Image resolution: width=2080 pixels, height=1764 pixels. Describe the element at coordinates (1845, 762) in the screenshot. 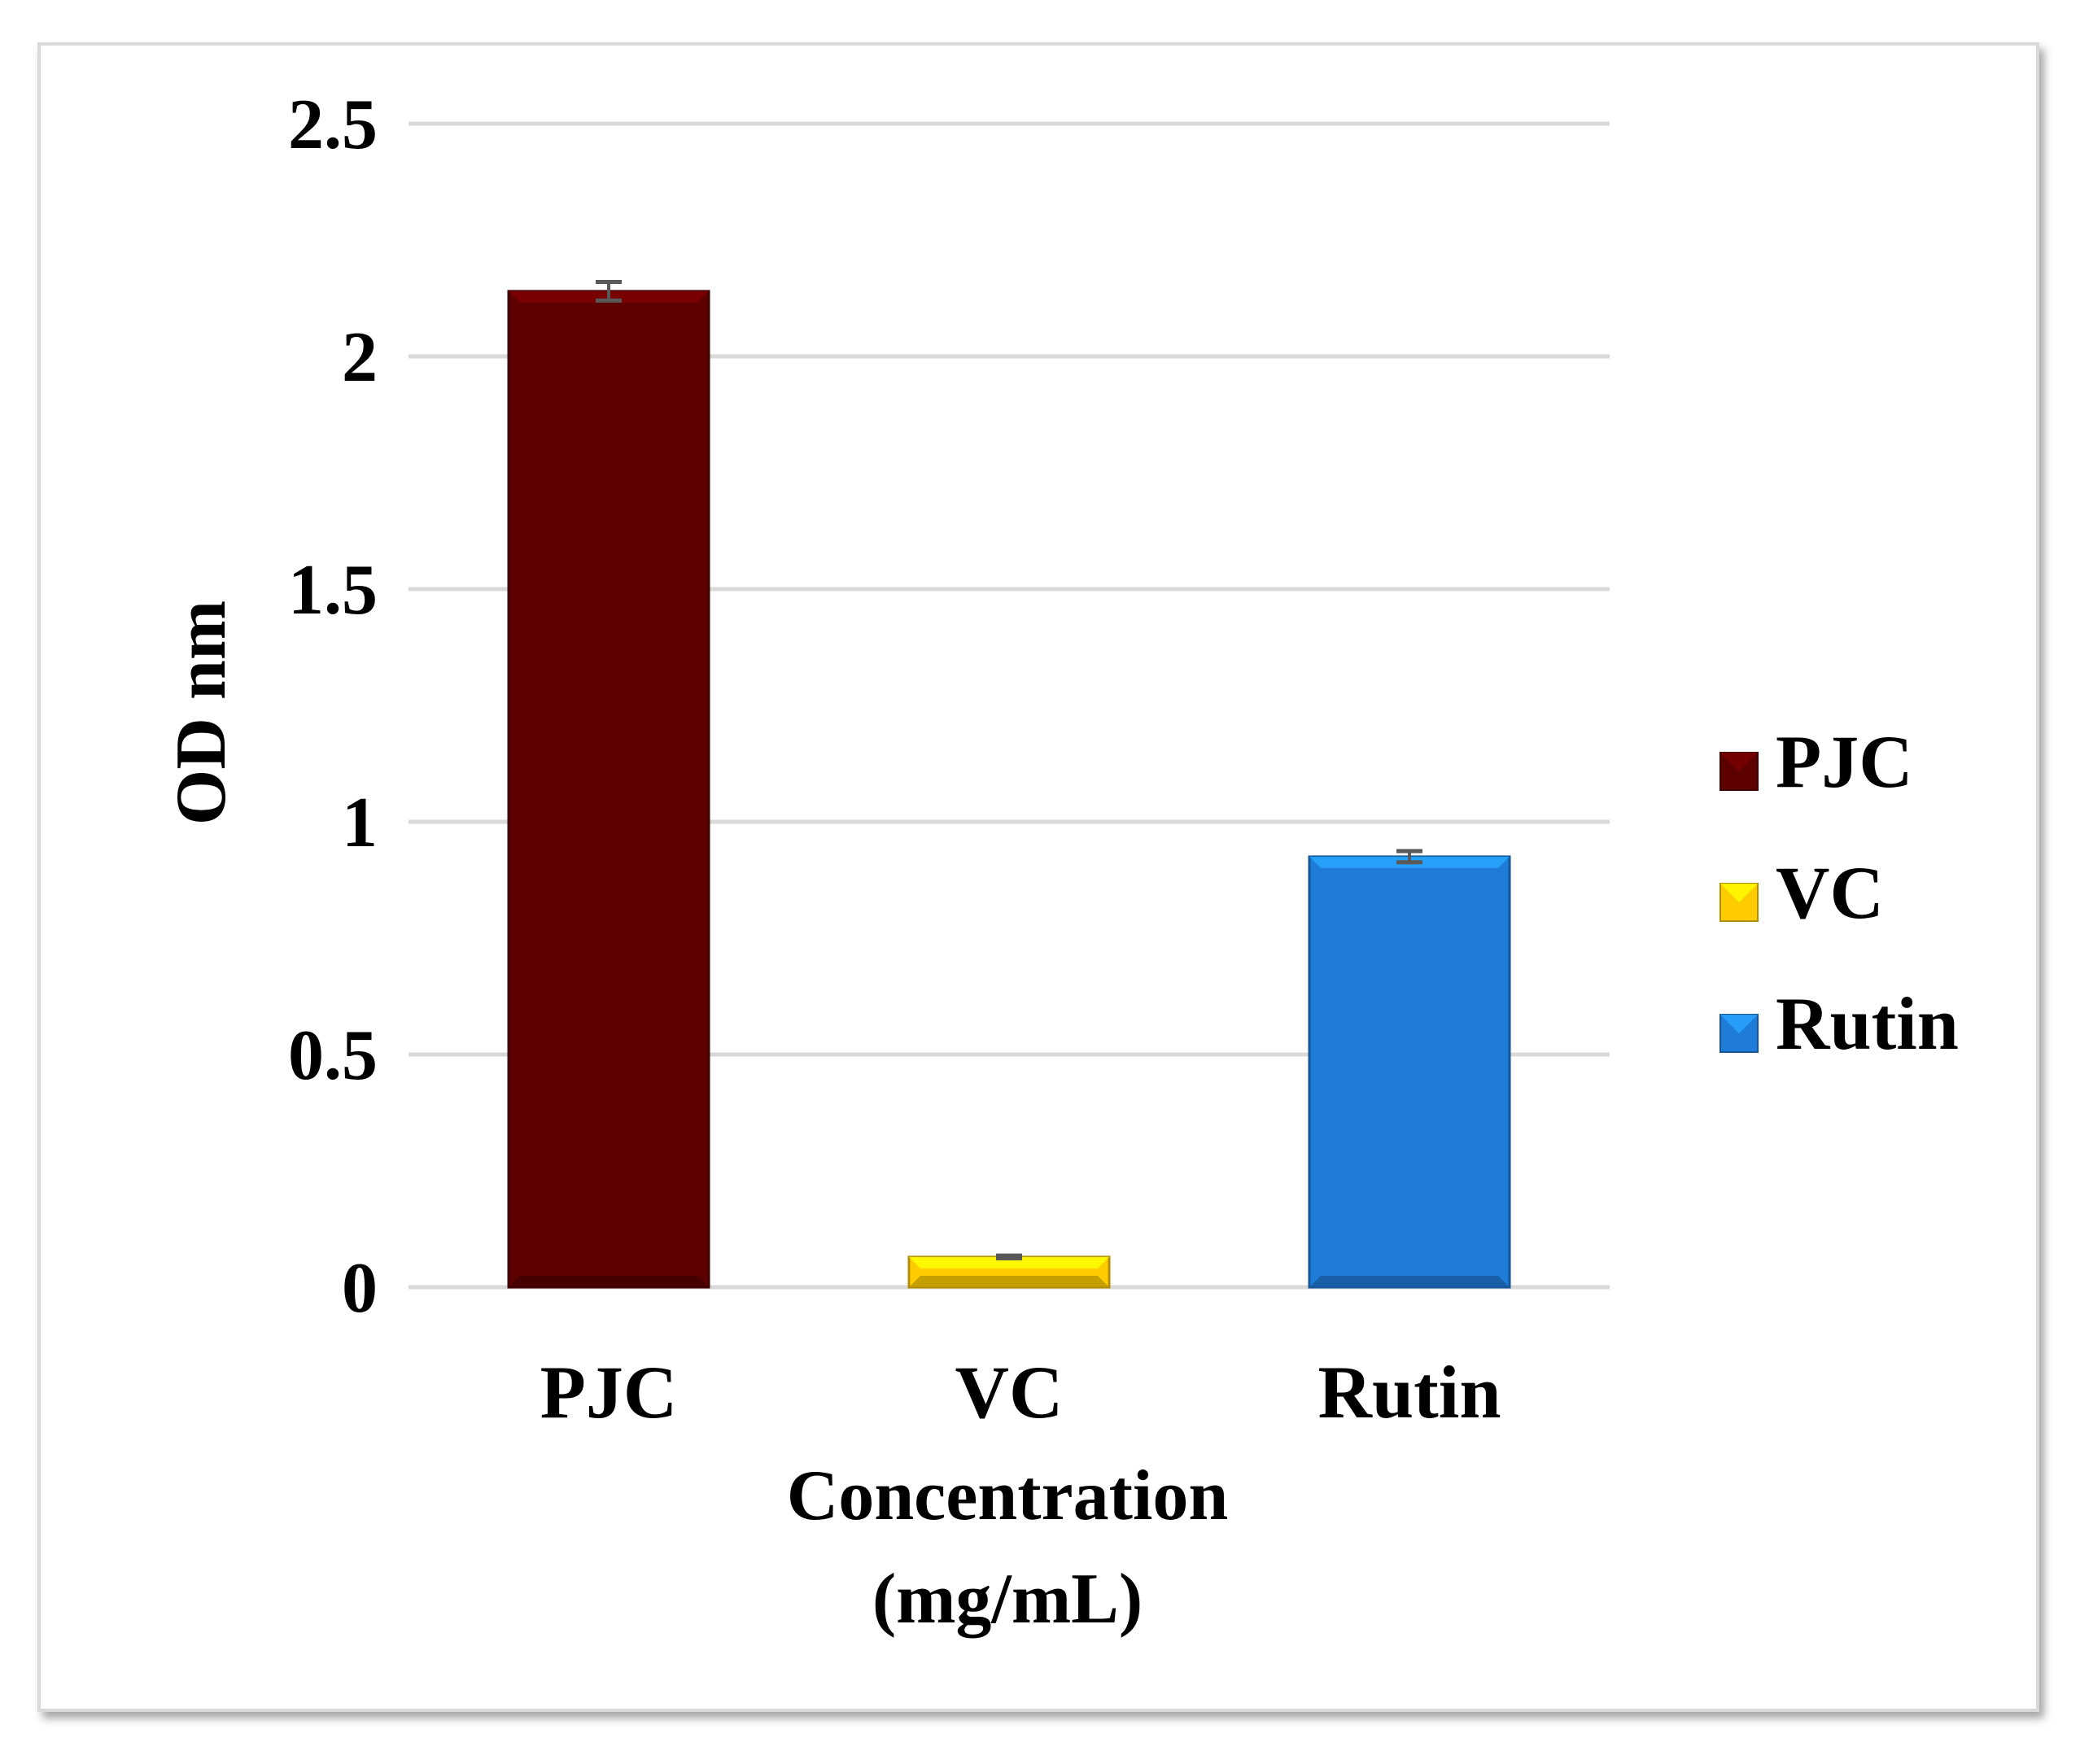

I see `legend-label: PJC` at that location.